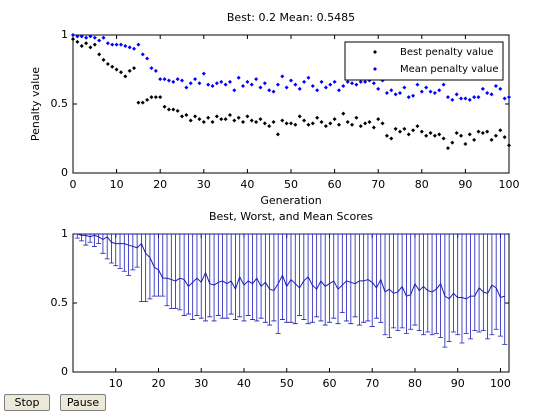 The height and width of the screenshot is (420, 560). What do you see at coordinates (117, 184) in the screenshot?
I see `x-tick-label: 10` at bounding box center [117, 184].